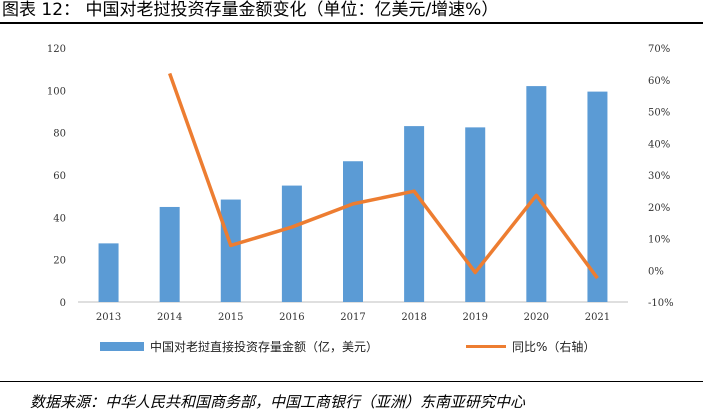 Image resolution: width=703 pixels, height=412 pixels. What do you see at coordinates (656, 271) in the screenshot?
I see `right-tick-label: 0%` at bounding box center [656, 271].